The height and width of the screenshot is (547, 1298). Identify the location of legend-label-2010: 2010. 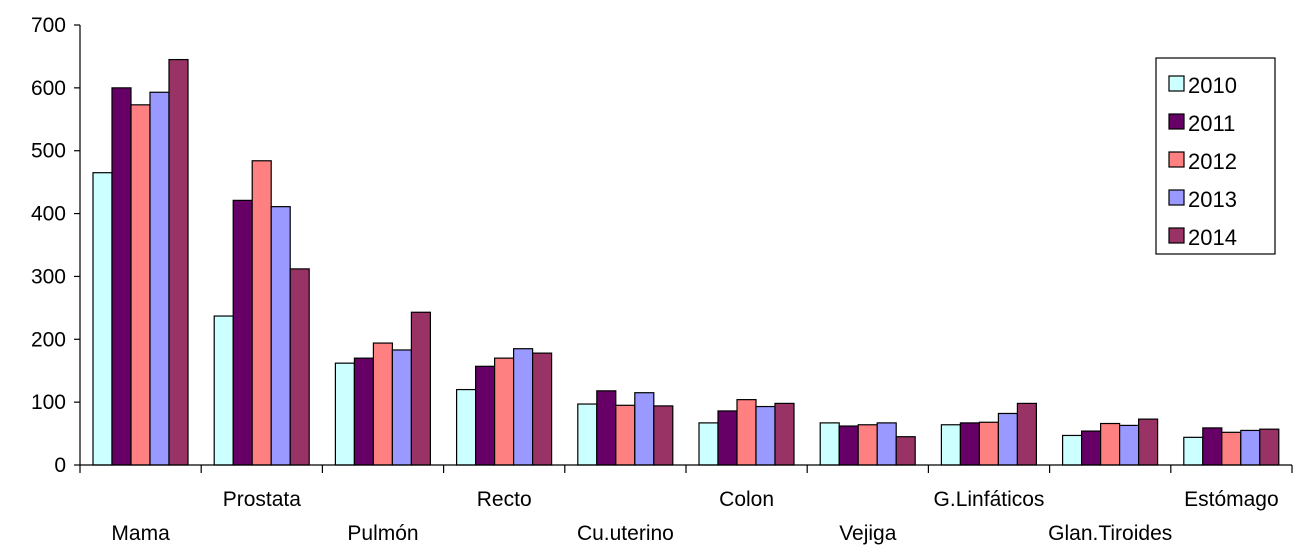
(1212, 85).